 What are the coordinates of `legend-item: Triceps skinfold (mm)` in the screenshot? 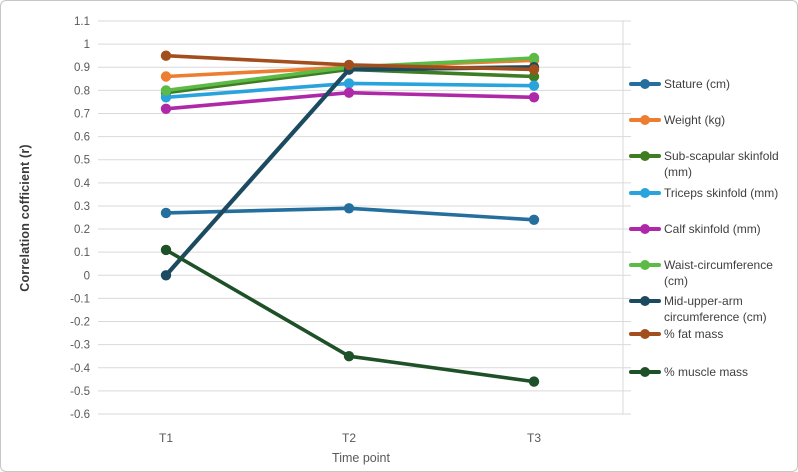 It's located at (703, 193).